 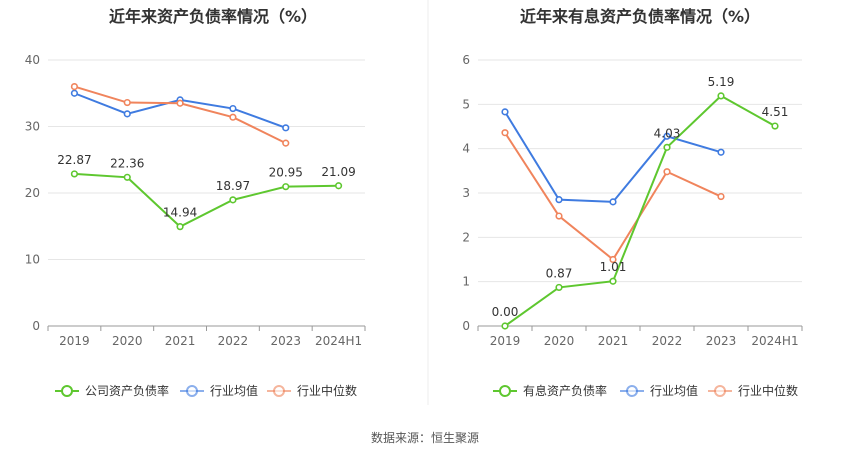 What do you see at coordinates (466, 282) in the screenshot?
I see `y-tick-label: 1` at bounding box center [466, 282].